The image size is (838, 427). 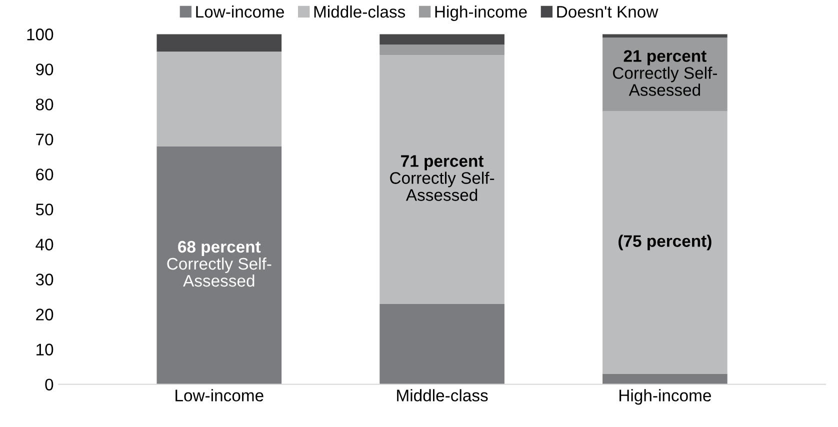 What do you see at coordinates (360, 11) in the screenshot?
I see `legend-label: Middle-class` at bounding box center [360, 11].